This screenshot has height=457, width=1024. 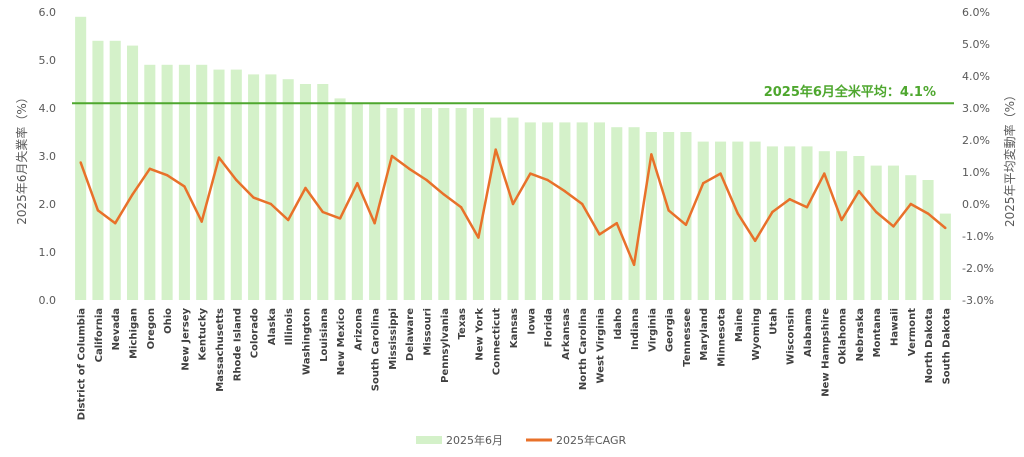 What do you see at coordinates (652, 330) in the screenshot?
I see `x-tick-label: Virginia` at bounding box center [652, 330].